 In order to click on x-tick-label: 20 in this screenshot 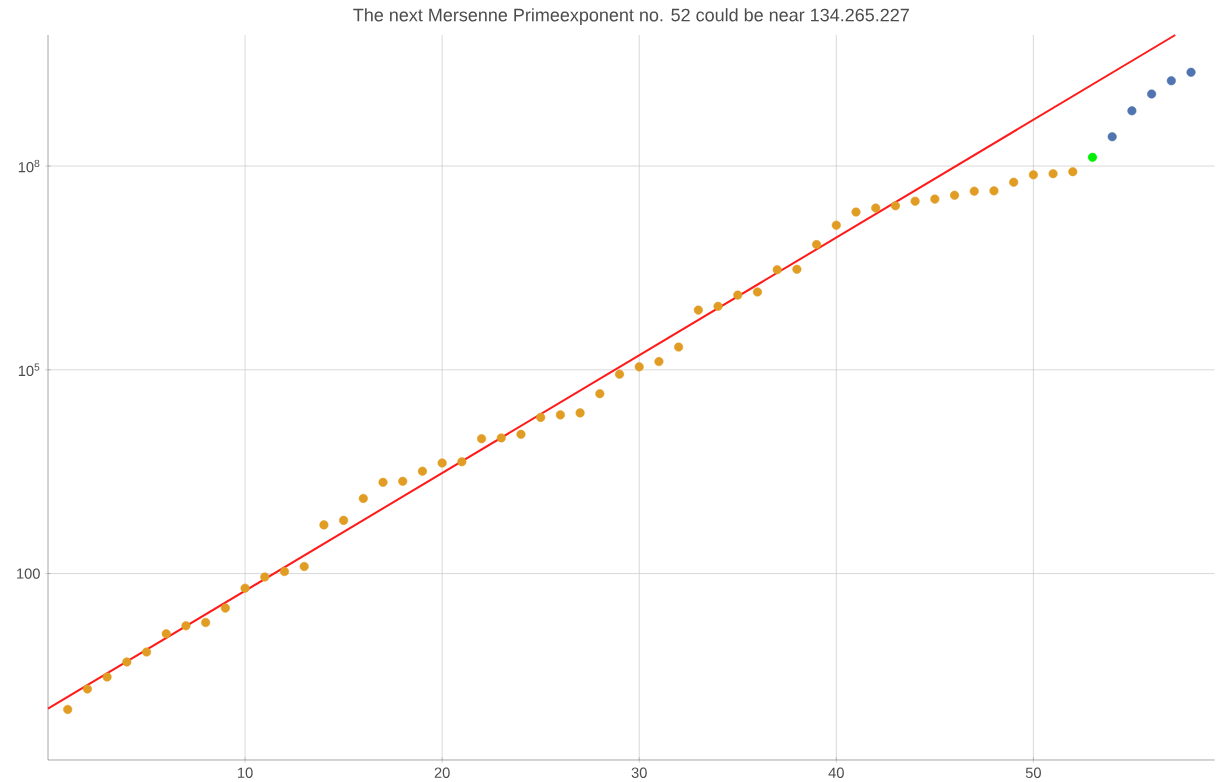, I will do `click(442, 772)`.